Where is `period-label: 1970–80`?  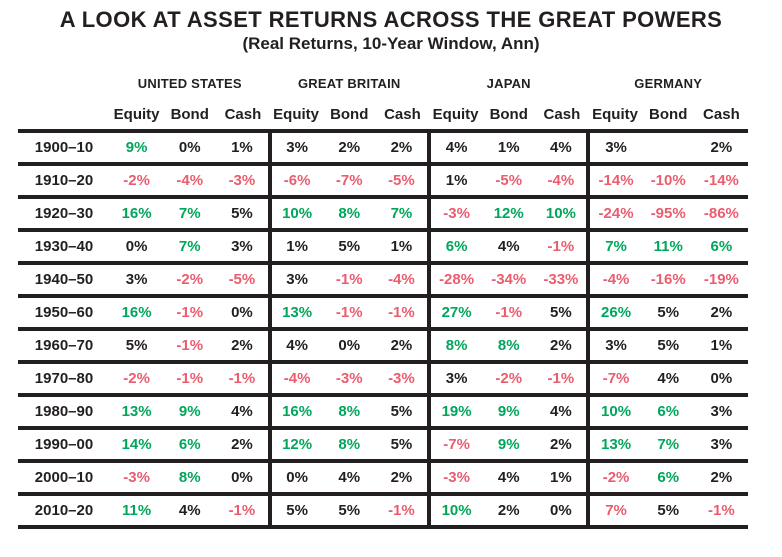 period-label: 1970–80 is located at coordinates (64, 379).